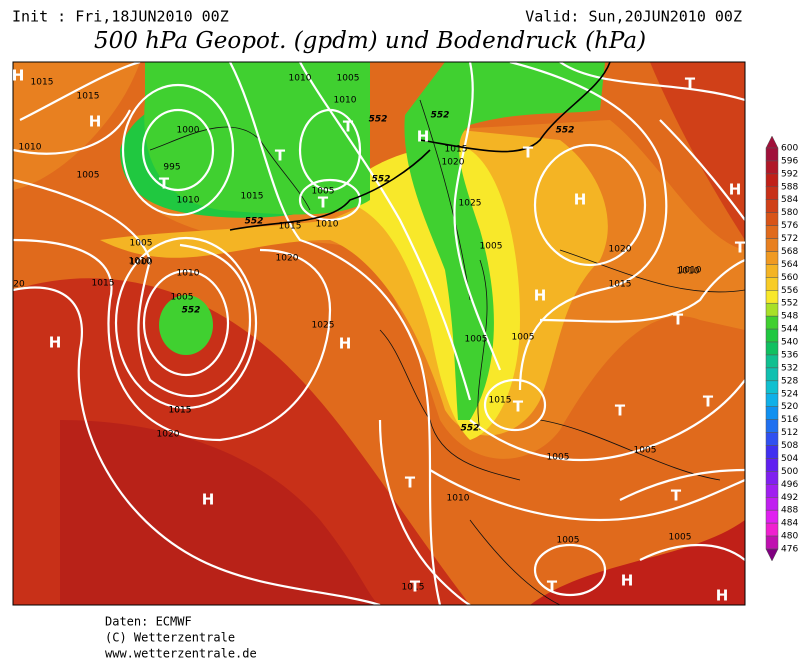 This screenshot has width=812, height=671. Describe the element at coordinates (789, 252) in the screenshot. I see `legend-label: 568` at that location.